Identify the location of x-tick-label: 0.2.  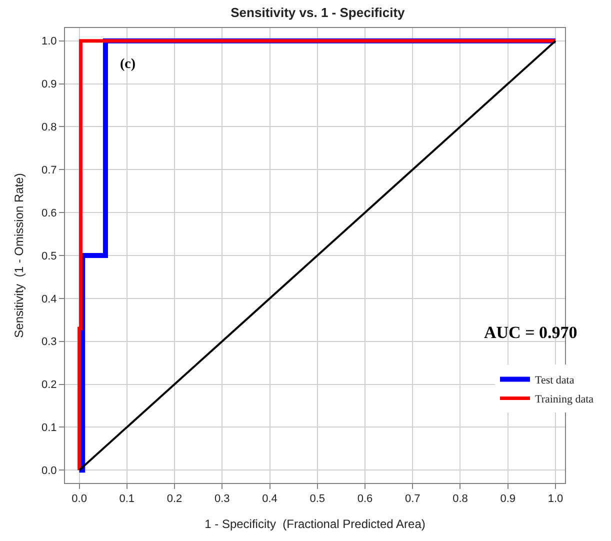
(174, 499).